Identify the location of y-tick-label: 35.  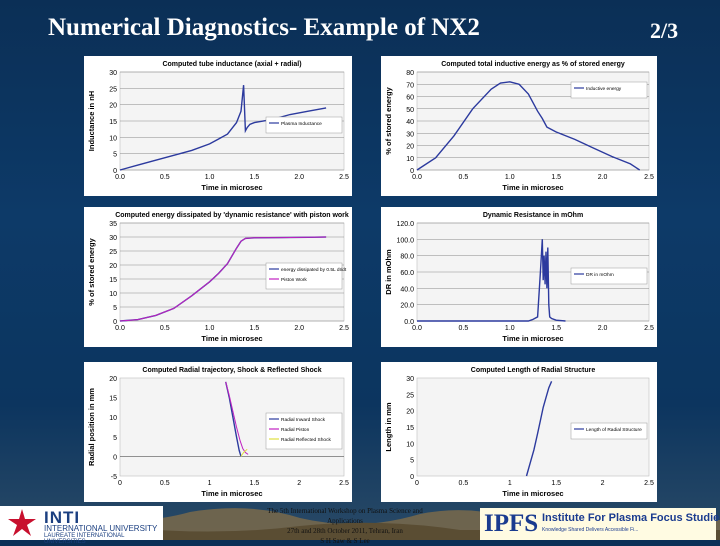
(113, 224).